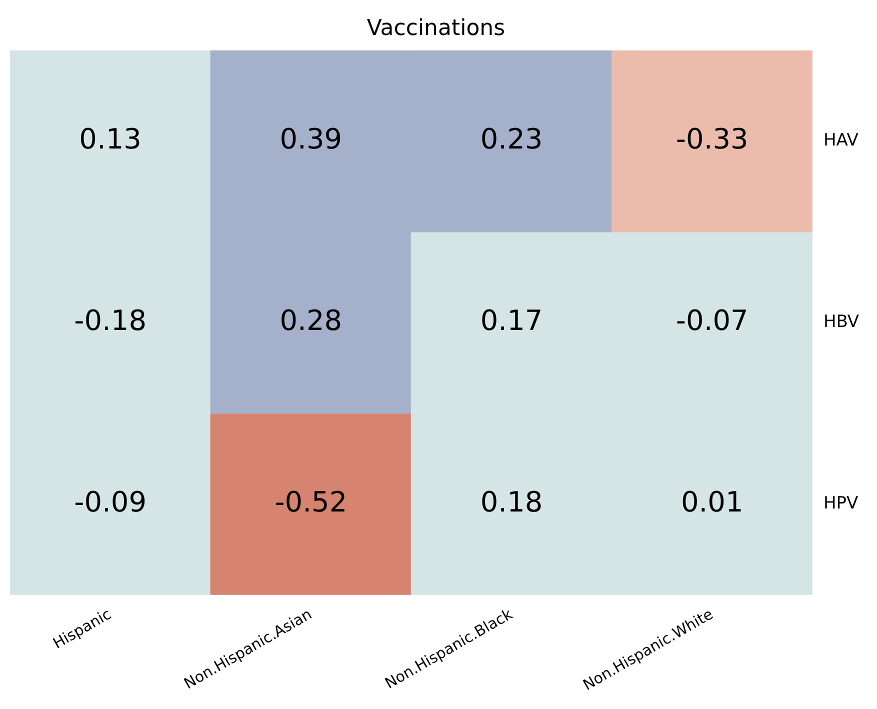 Image resolution: width=877 pixels, height=709 pixels. I want to click on chart-title: Vaccinations, so click(436, 28).